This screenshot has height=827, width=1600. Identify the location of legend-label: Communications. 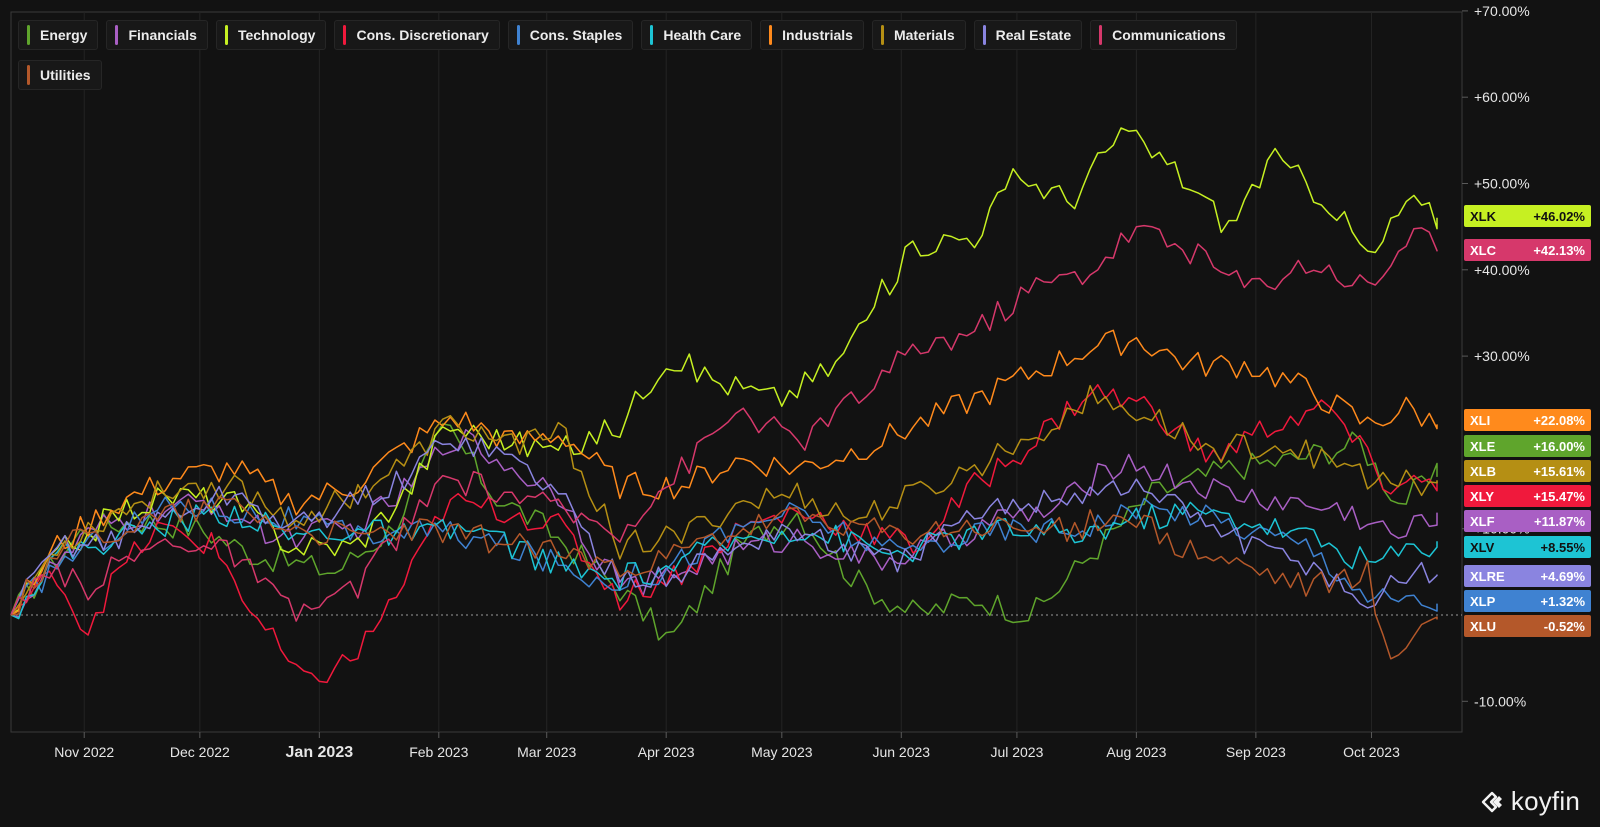
(1169, 35).